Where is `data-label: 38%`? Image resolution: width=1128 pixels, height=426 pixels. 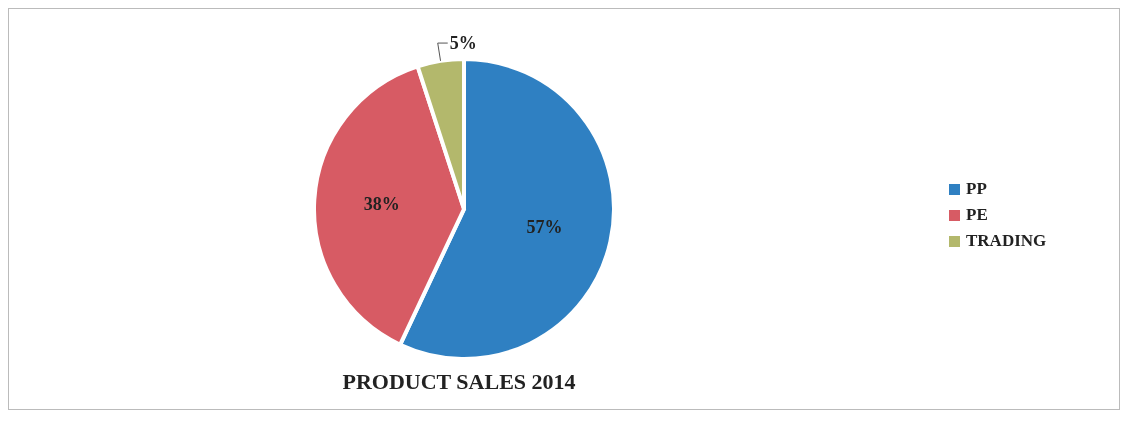 data-label: 38% is located at coordinates (381, 203).